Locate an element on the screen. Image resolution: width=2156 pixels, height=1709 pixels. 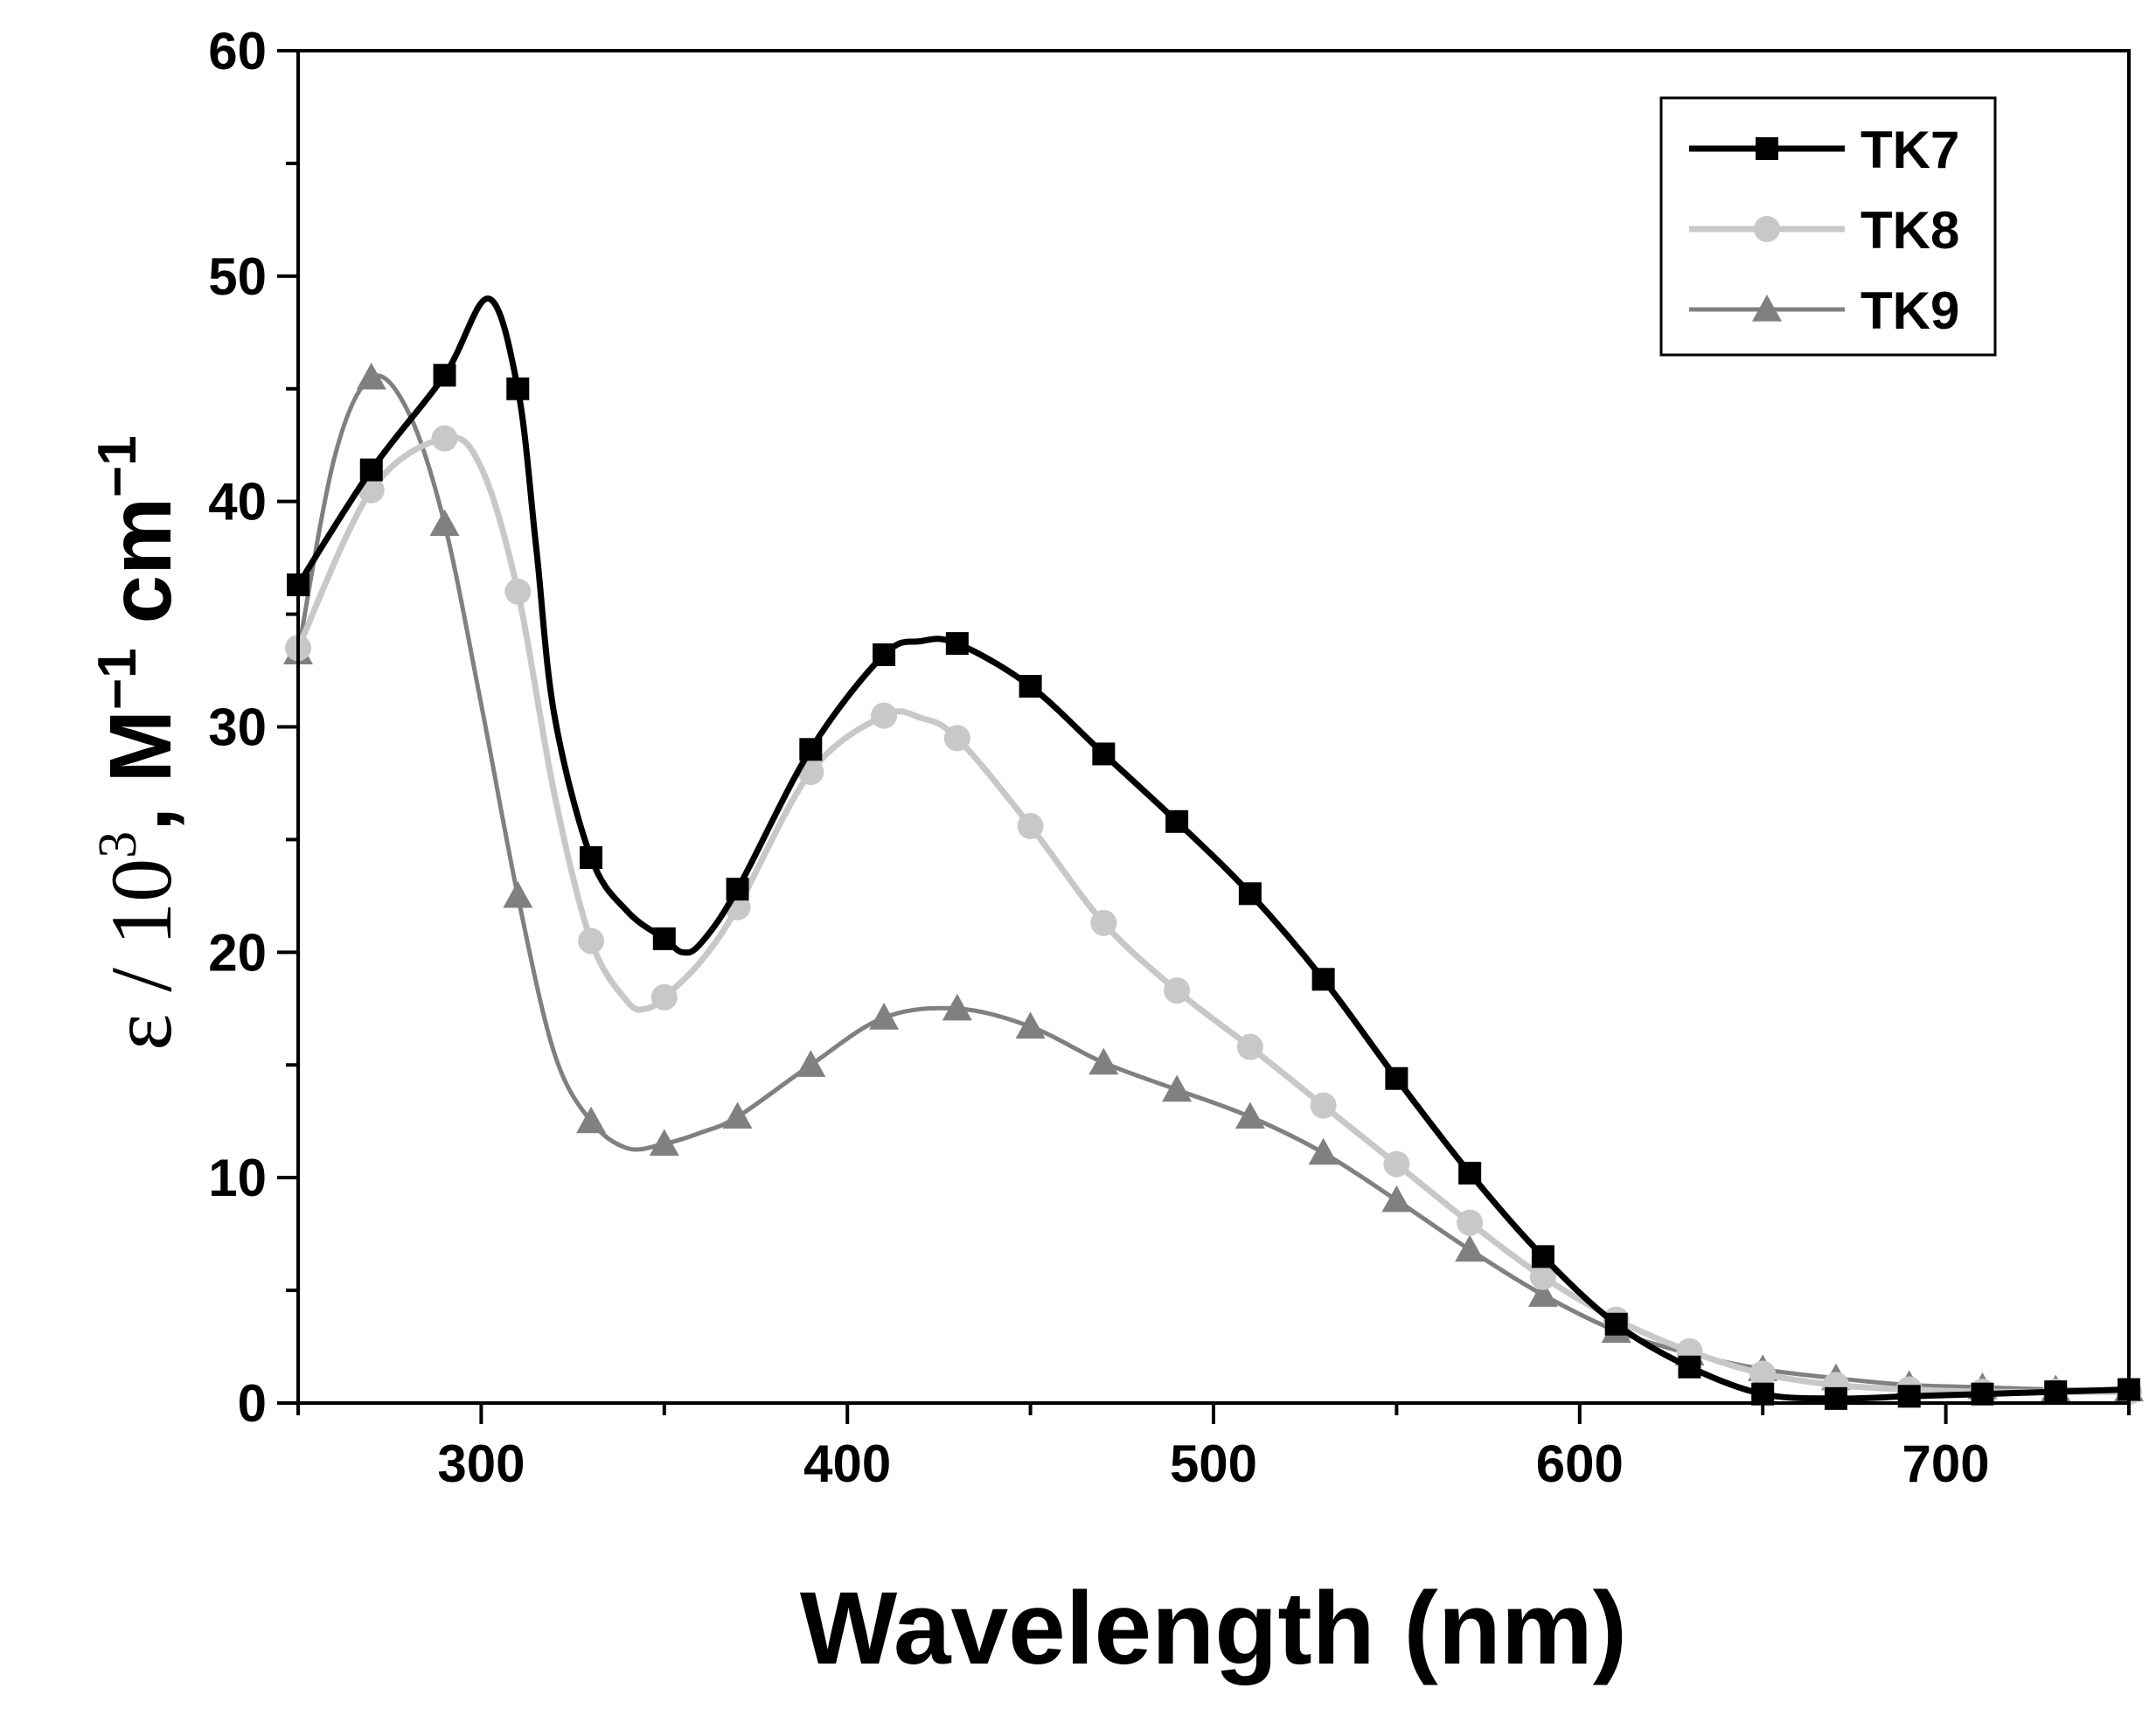
x-tick-label: 300 is located at coordinates (481, 1464).